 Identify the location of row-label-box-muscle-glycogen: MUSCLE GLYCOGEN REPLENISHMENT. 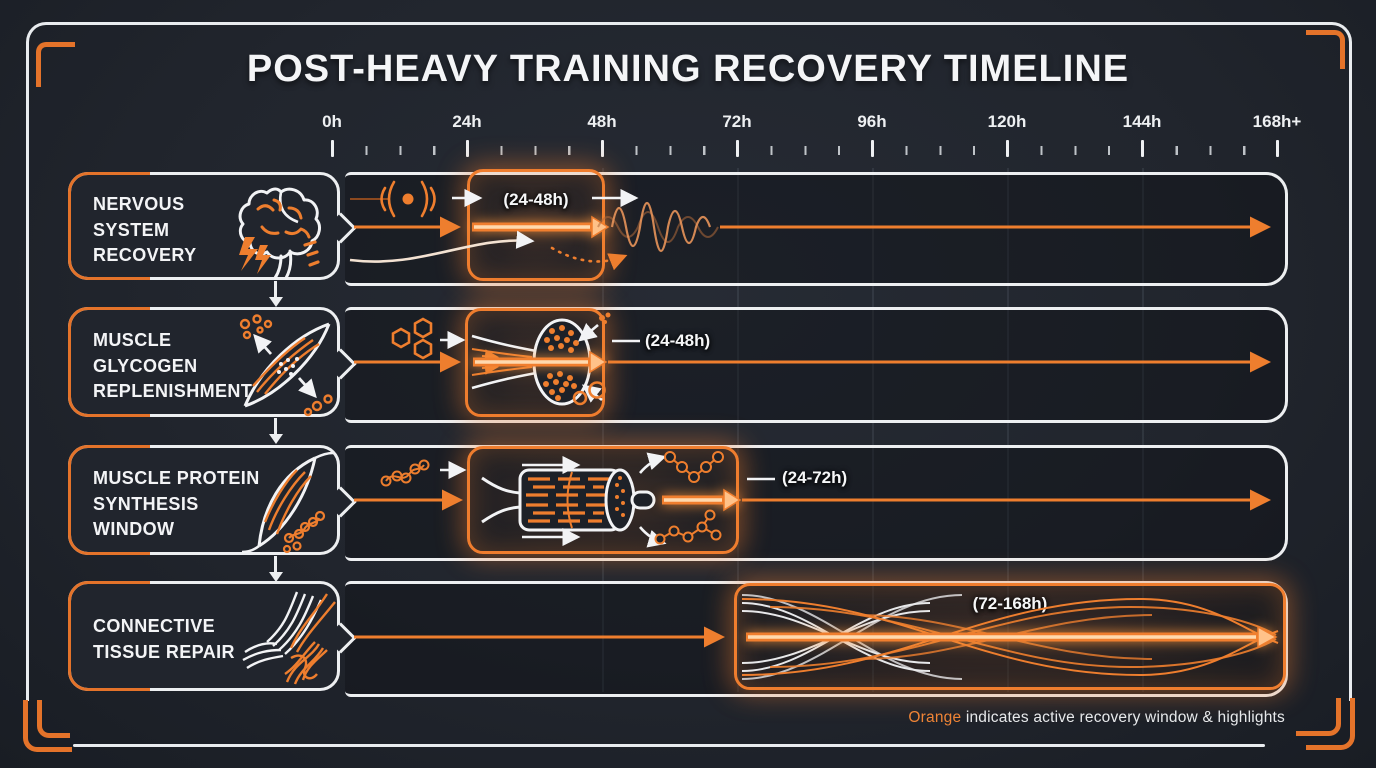
(204, 362).